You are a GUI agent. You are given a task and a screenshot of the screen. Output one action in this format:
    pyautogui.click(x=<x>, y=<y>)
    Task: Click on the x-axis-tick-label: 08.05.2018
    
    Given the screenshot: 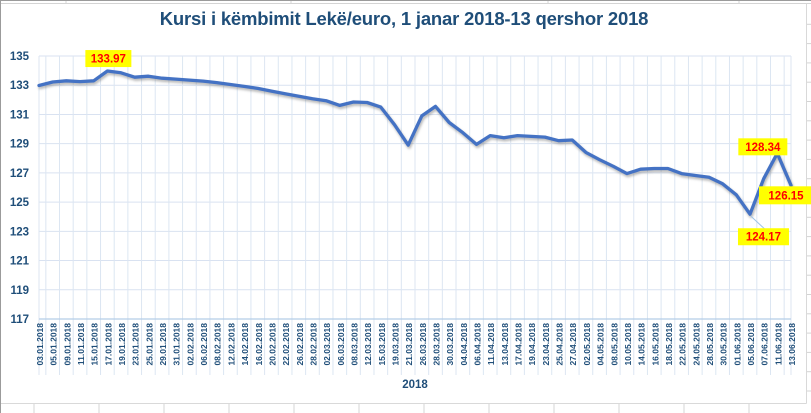 What is the action you would take?
    pyautogui.click(x=614, y=344)
    